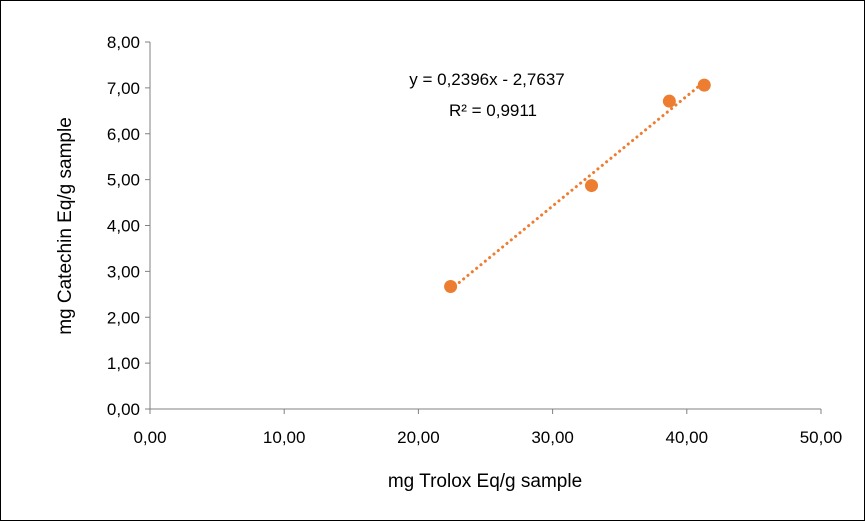 The height and width of the screenshot is (522, 865). Describe the element at coordinates (487, 437) in the screenshot. I see `x-tick-labels: 0,00 10,00 20,00 30,00 40,00 50,00` at that location.